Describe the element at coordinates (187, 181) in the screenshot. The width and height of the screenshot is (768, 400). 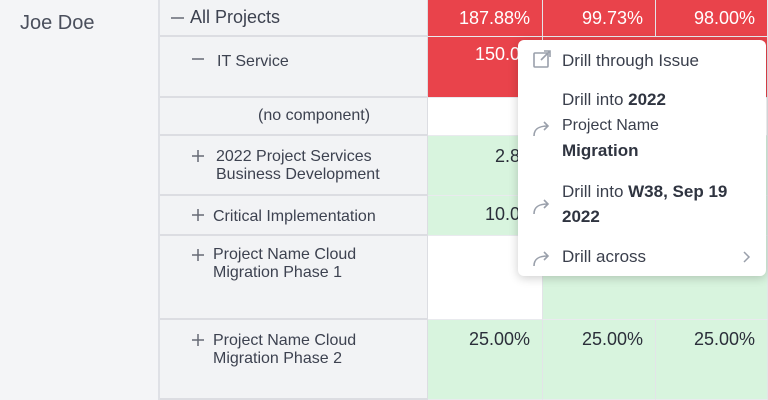
I see `toggle-icons` at that location.